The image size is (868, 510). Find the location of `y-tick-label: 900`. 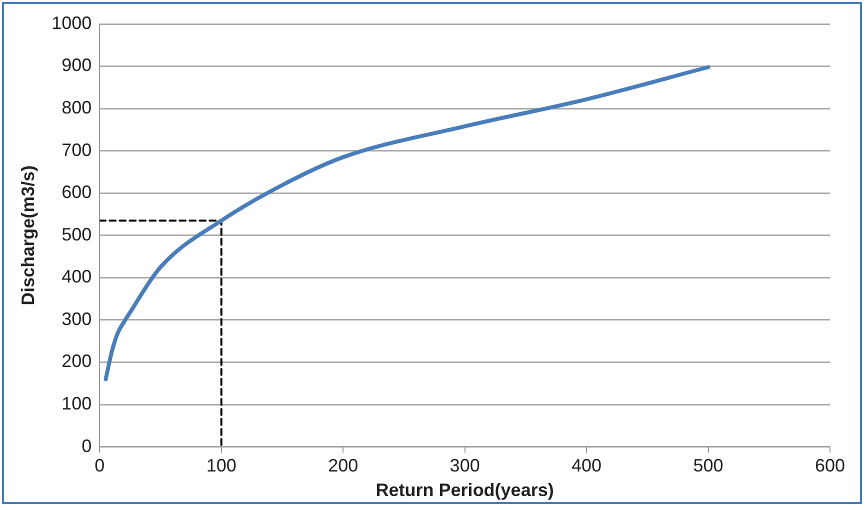

y-tick-label: 900 is located at coordinates (77, 65).